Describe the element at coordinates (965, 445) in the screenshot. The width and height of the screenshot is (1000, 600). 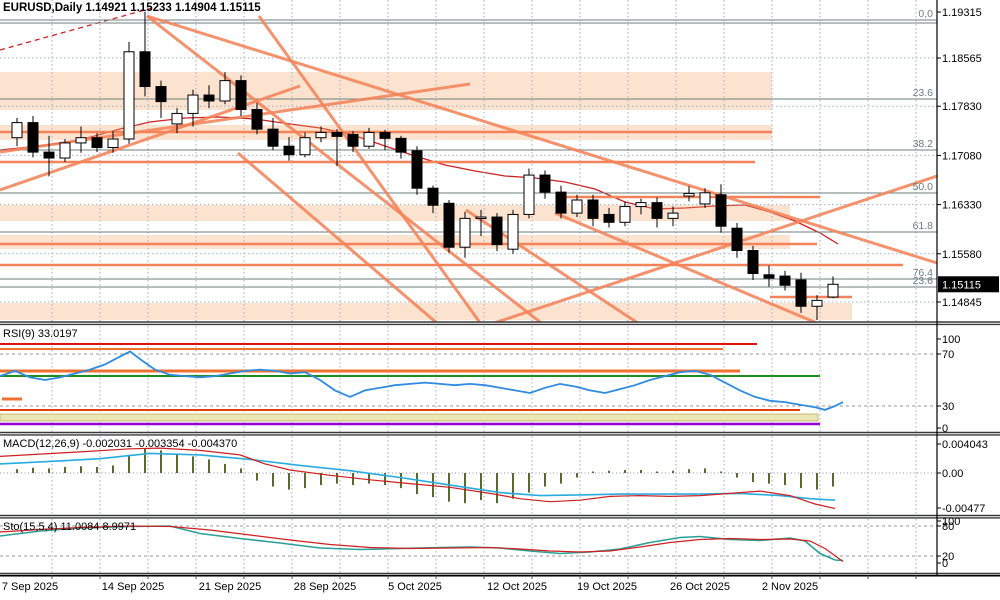
I see `indicator-axis-label: 0.004043` at that location.